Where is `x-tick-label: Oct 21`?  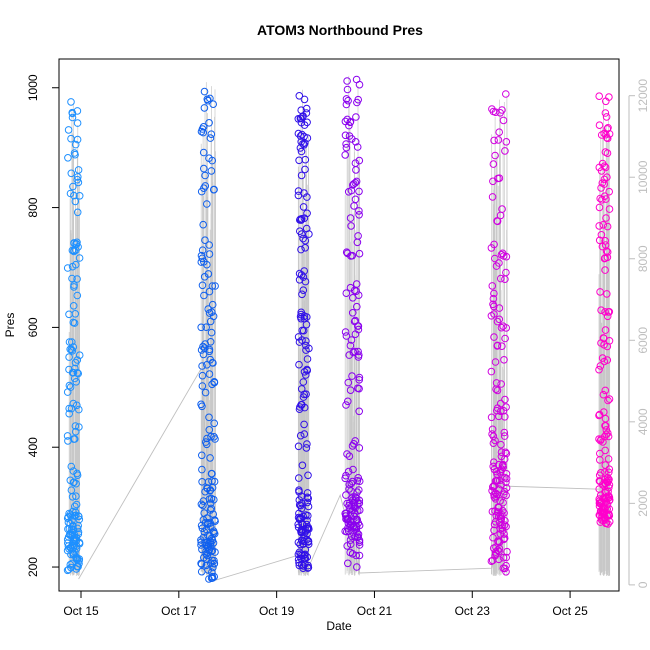
x-tick-label: Oct 21 is located at coordinates (375, 611).